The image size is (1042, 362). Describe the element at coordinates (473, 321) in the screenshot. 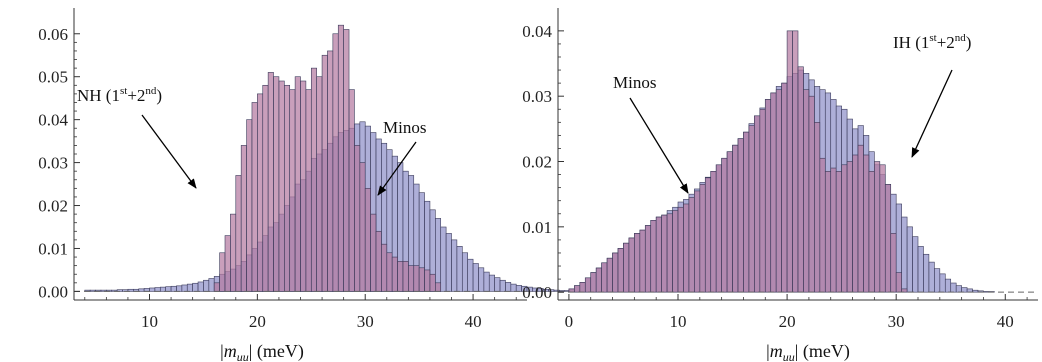

I see `x-tick-label: 40` at that location.